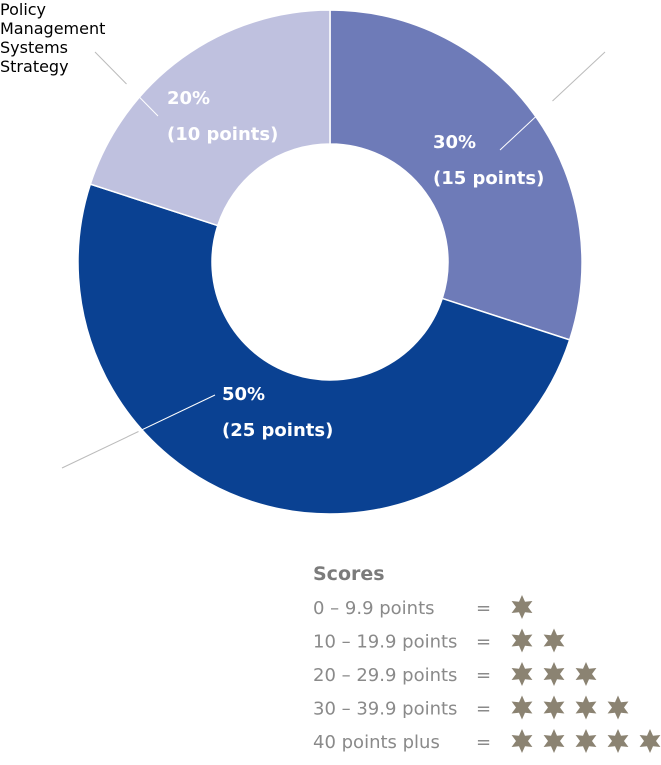  What do you see at coordinates (277, 430) in the screenshot?
I see `points-label: (25 points)` at bounding box center [277, 430].